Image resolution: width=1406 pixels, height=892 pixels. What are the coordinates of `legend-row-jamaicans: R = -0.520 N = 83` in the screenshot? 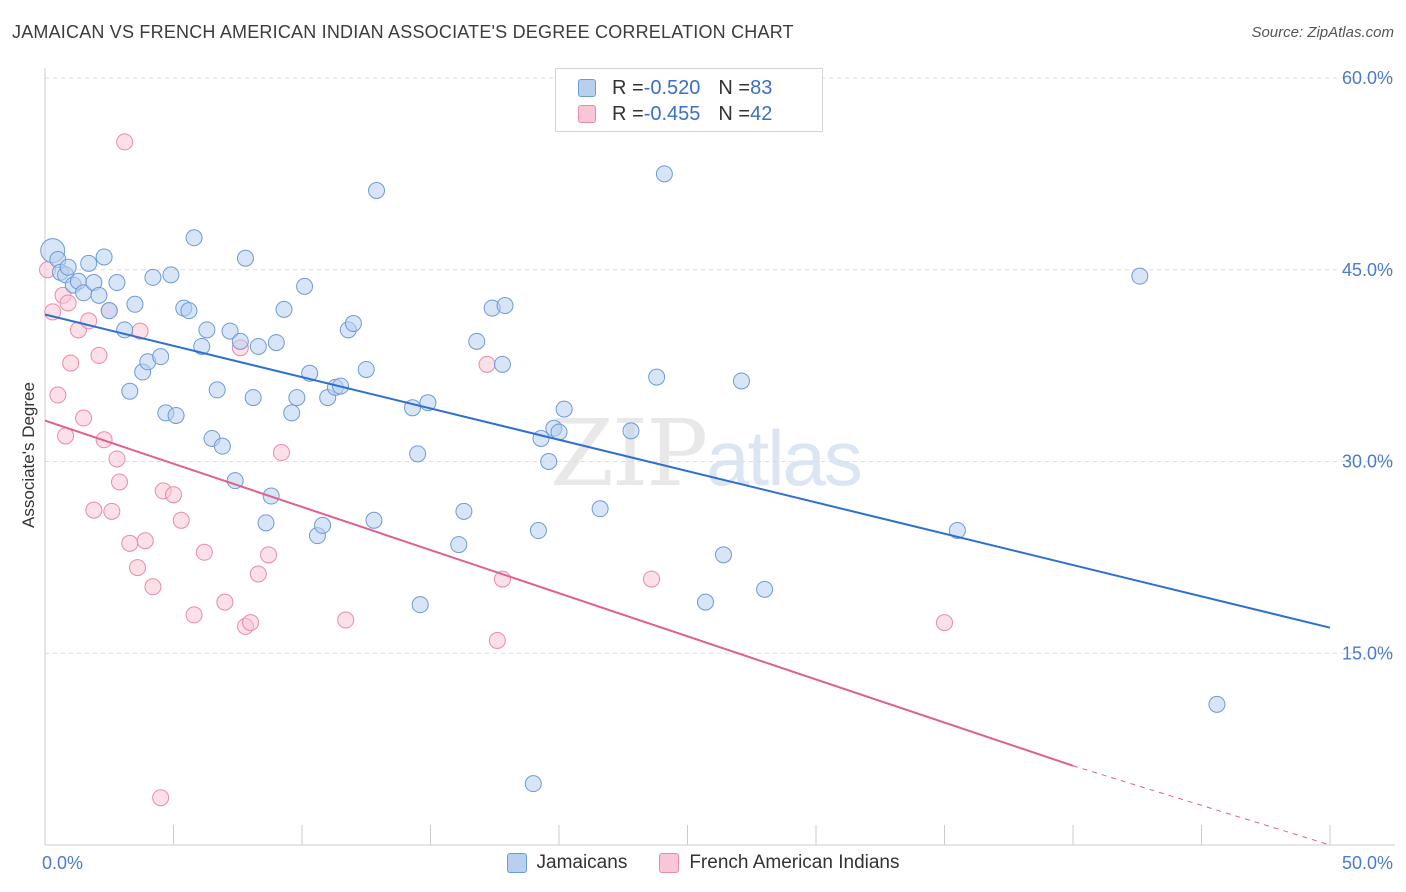 It's located at (675, 88).